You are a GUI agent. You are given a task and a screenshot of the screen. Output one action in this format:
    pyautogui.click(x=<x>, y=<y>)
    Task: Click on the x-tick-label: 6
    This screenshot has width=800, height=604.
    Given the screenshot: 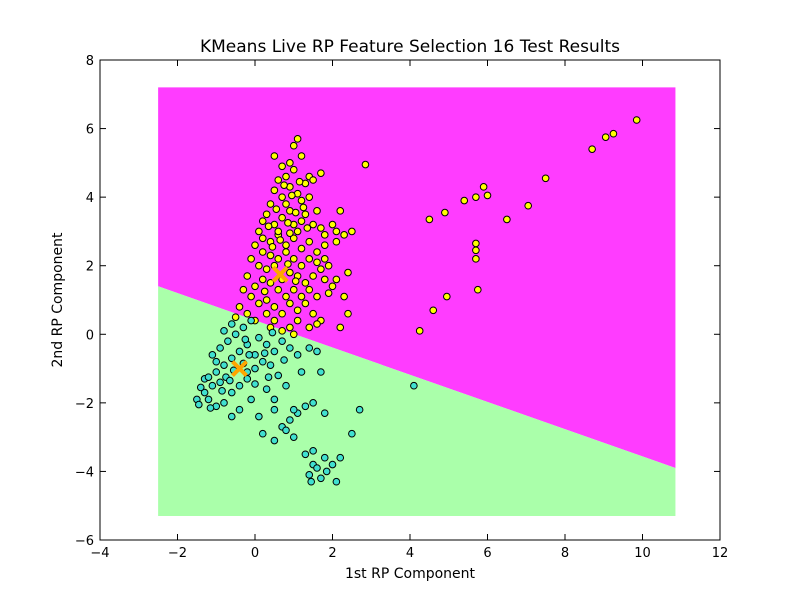 What is the action you would take?
    pyautogui.click(x=487, y=553)
    